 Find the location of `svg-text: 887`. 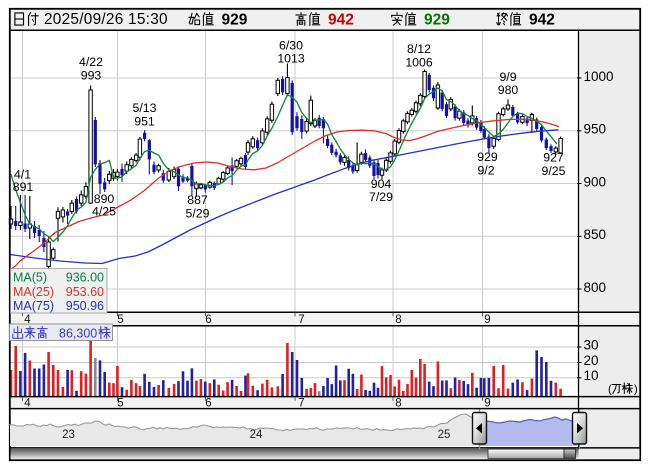

svg-text: 887 is located at coordinates (197, 200).